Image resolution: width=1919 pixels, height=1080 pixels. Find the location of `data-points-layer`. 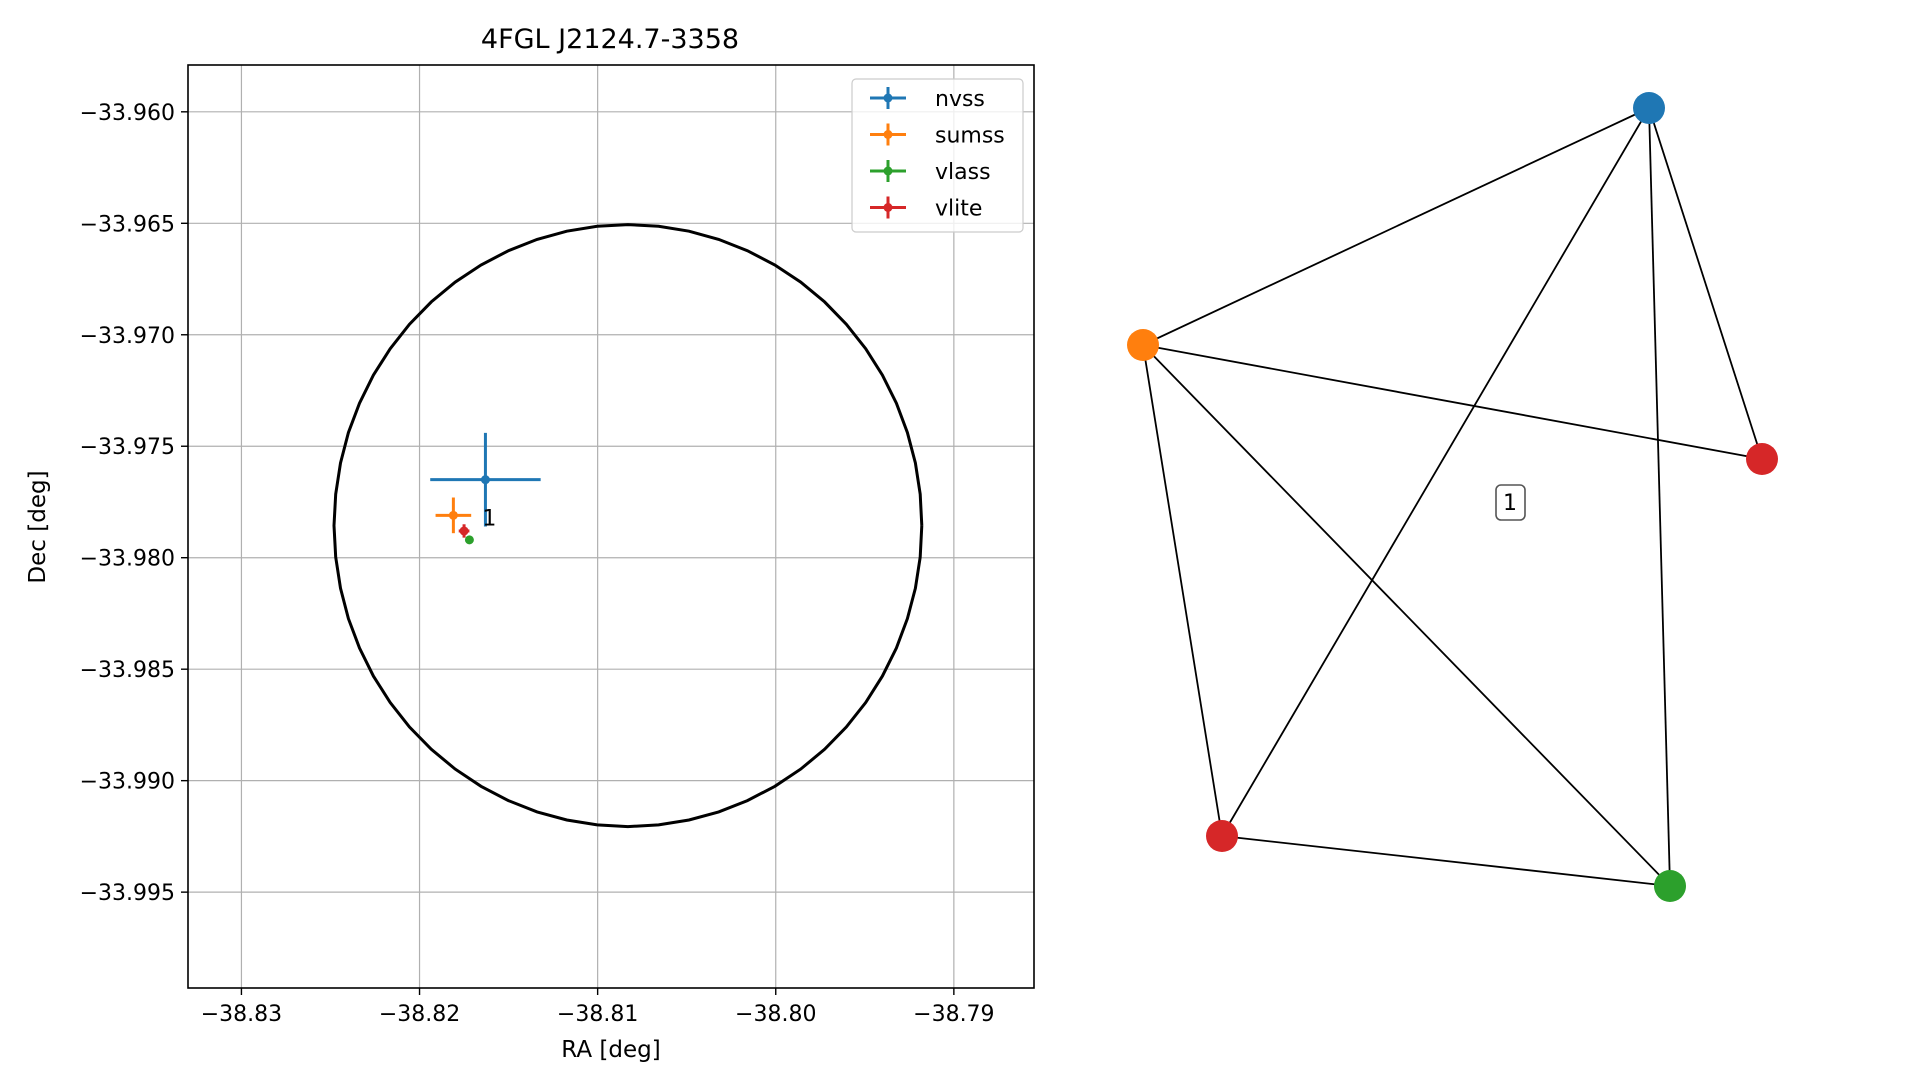

data-points-layer is located at coordinates (485, 488).